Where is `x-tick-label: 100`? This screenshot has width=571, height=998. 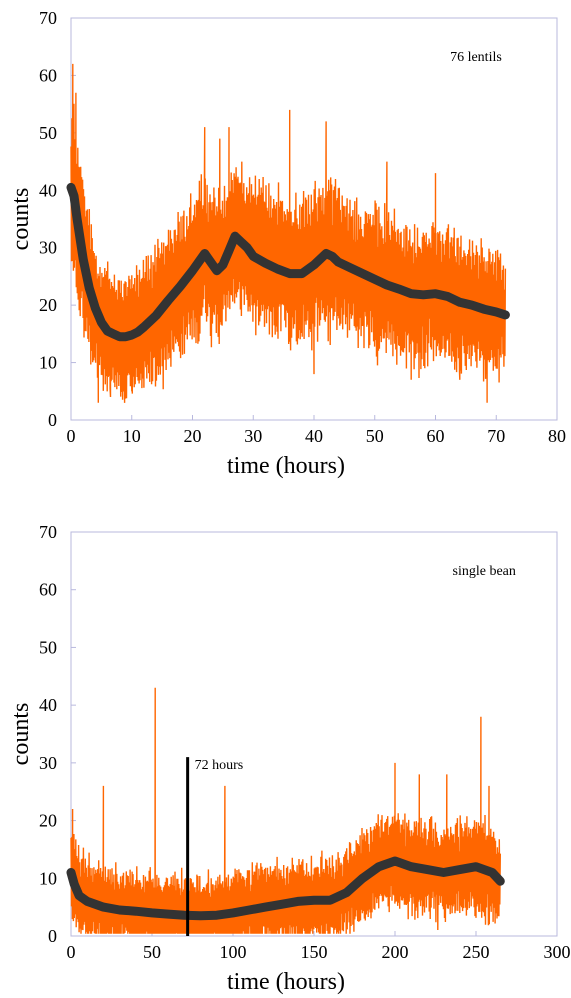 x-tick-label: 100 is located at coordinates (233, 952).